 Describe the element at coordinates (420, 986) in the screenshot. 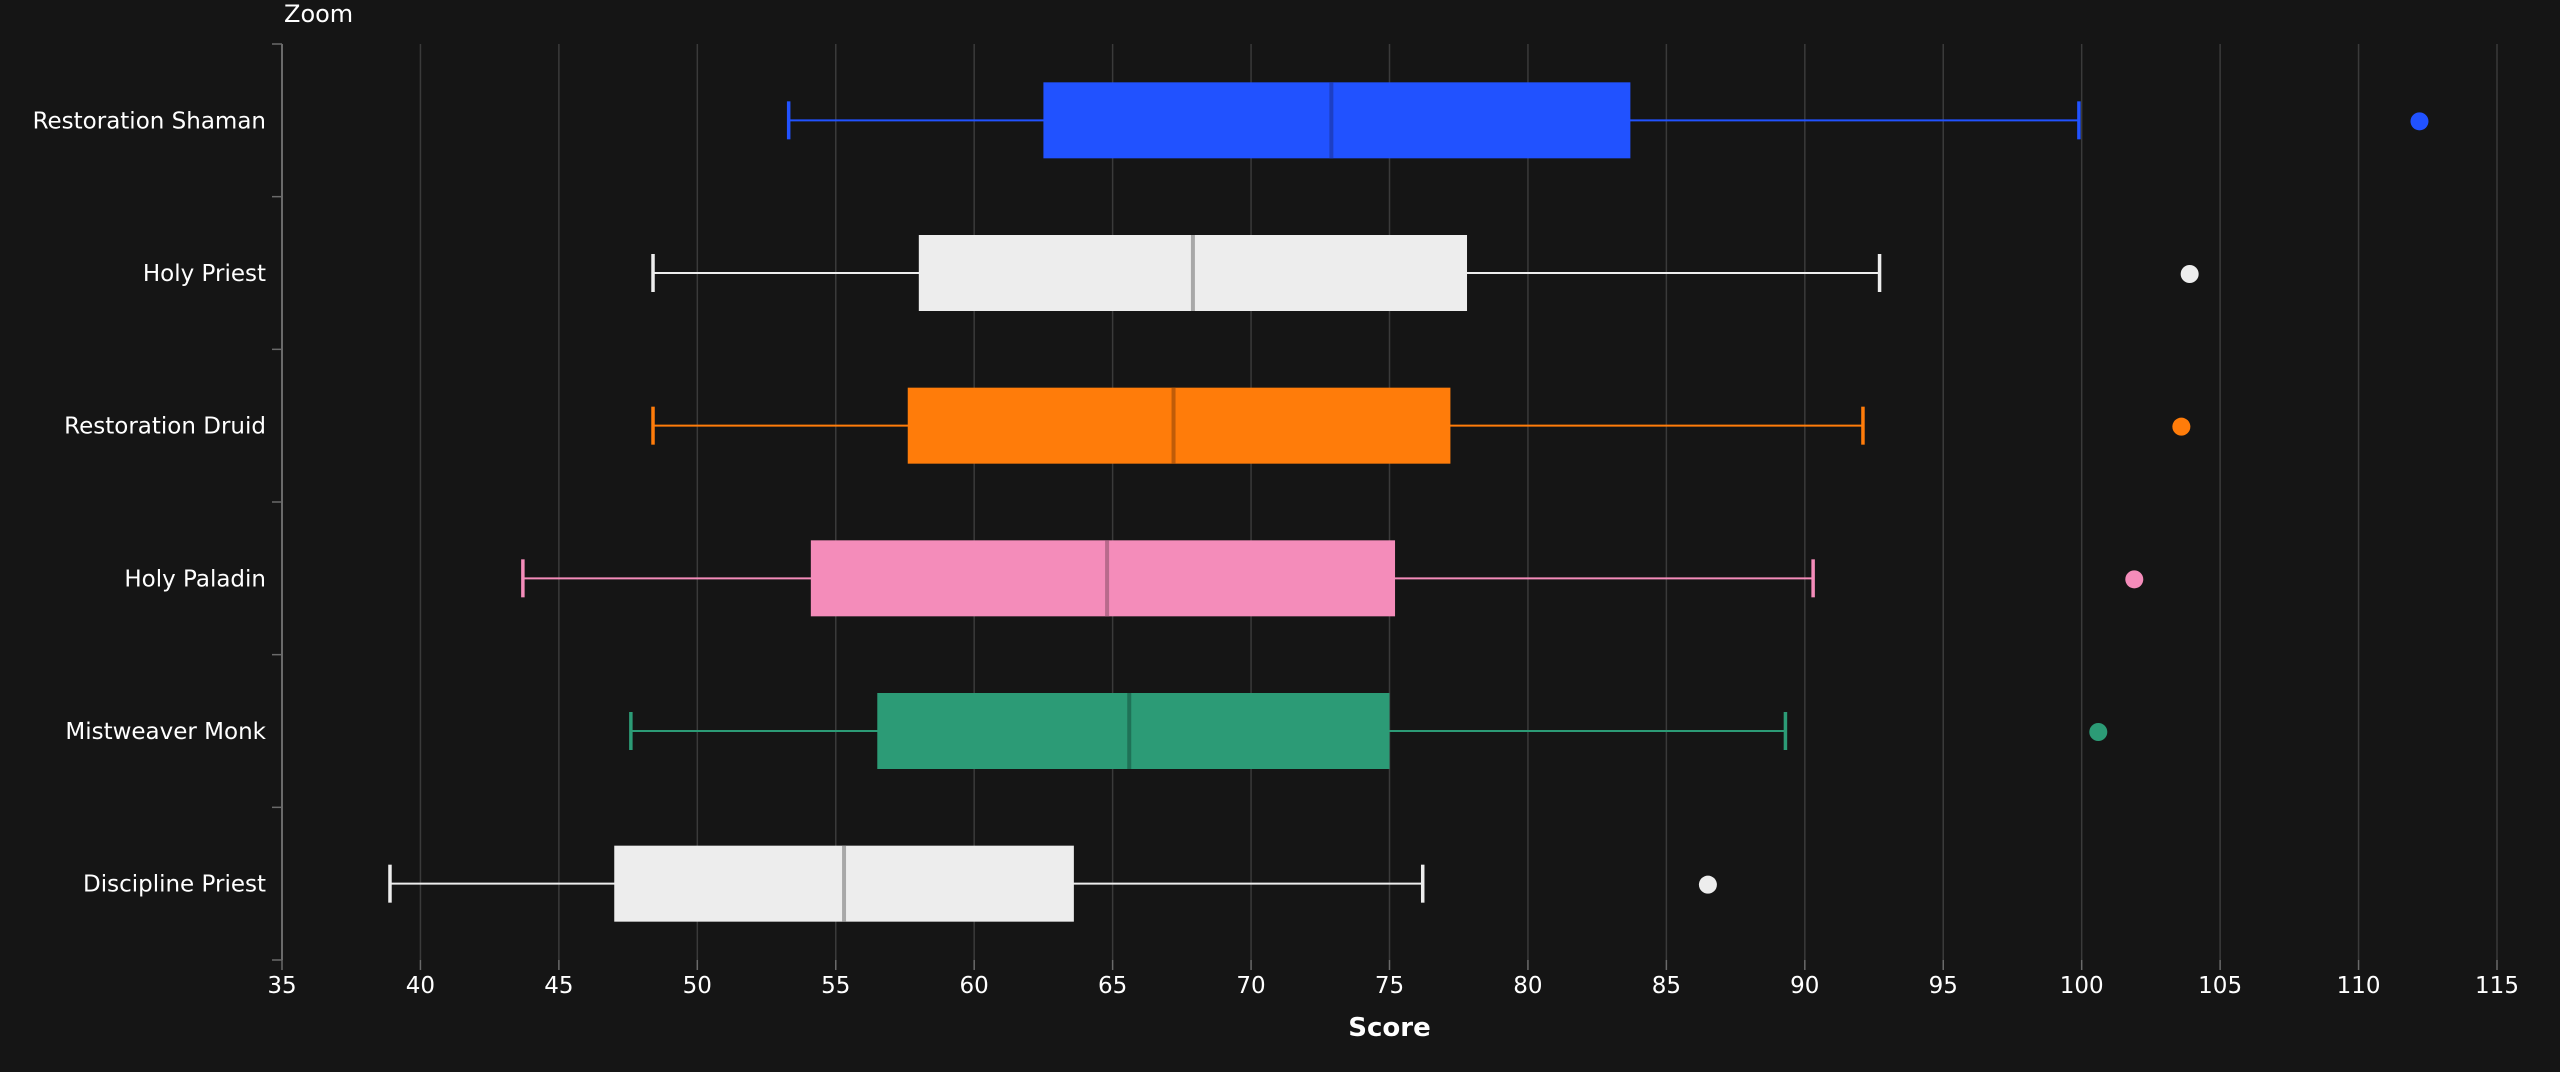

I see `x-tick-label-40: 40` at that location.